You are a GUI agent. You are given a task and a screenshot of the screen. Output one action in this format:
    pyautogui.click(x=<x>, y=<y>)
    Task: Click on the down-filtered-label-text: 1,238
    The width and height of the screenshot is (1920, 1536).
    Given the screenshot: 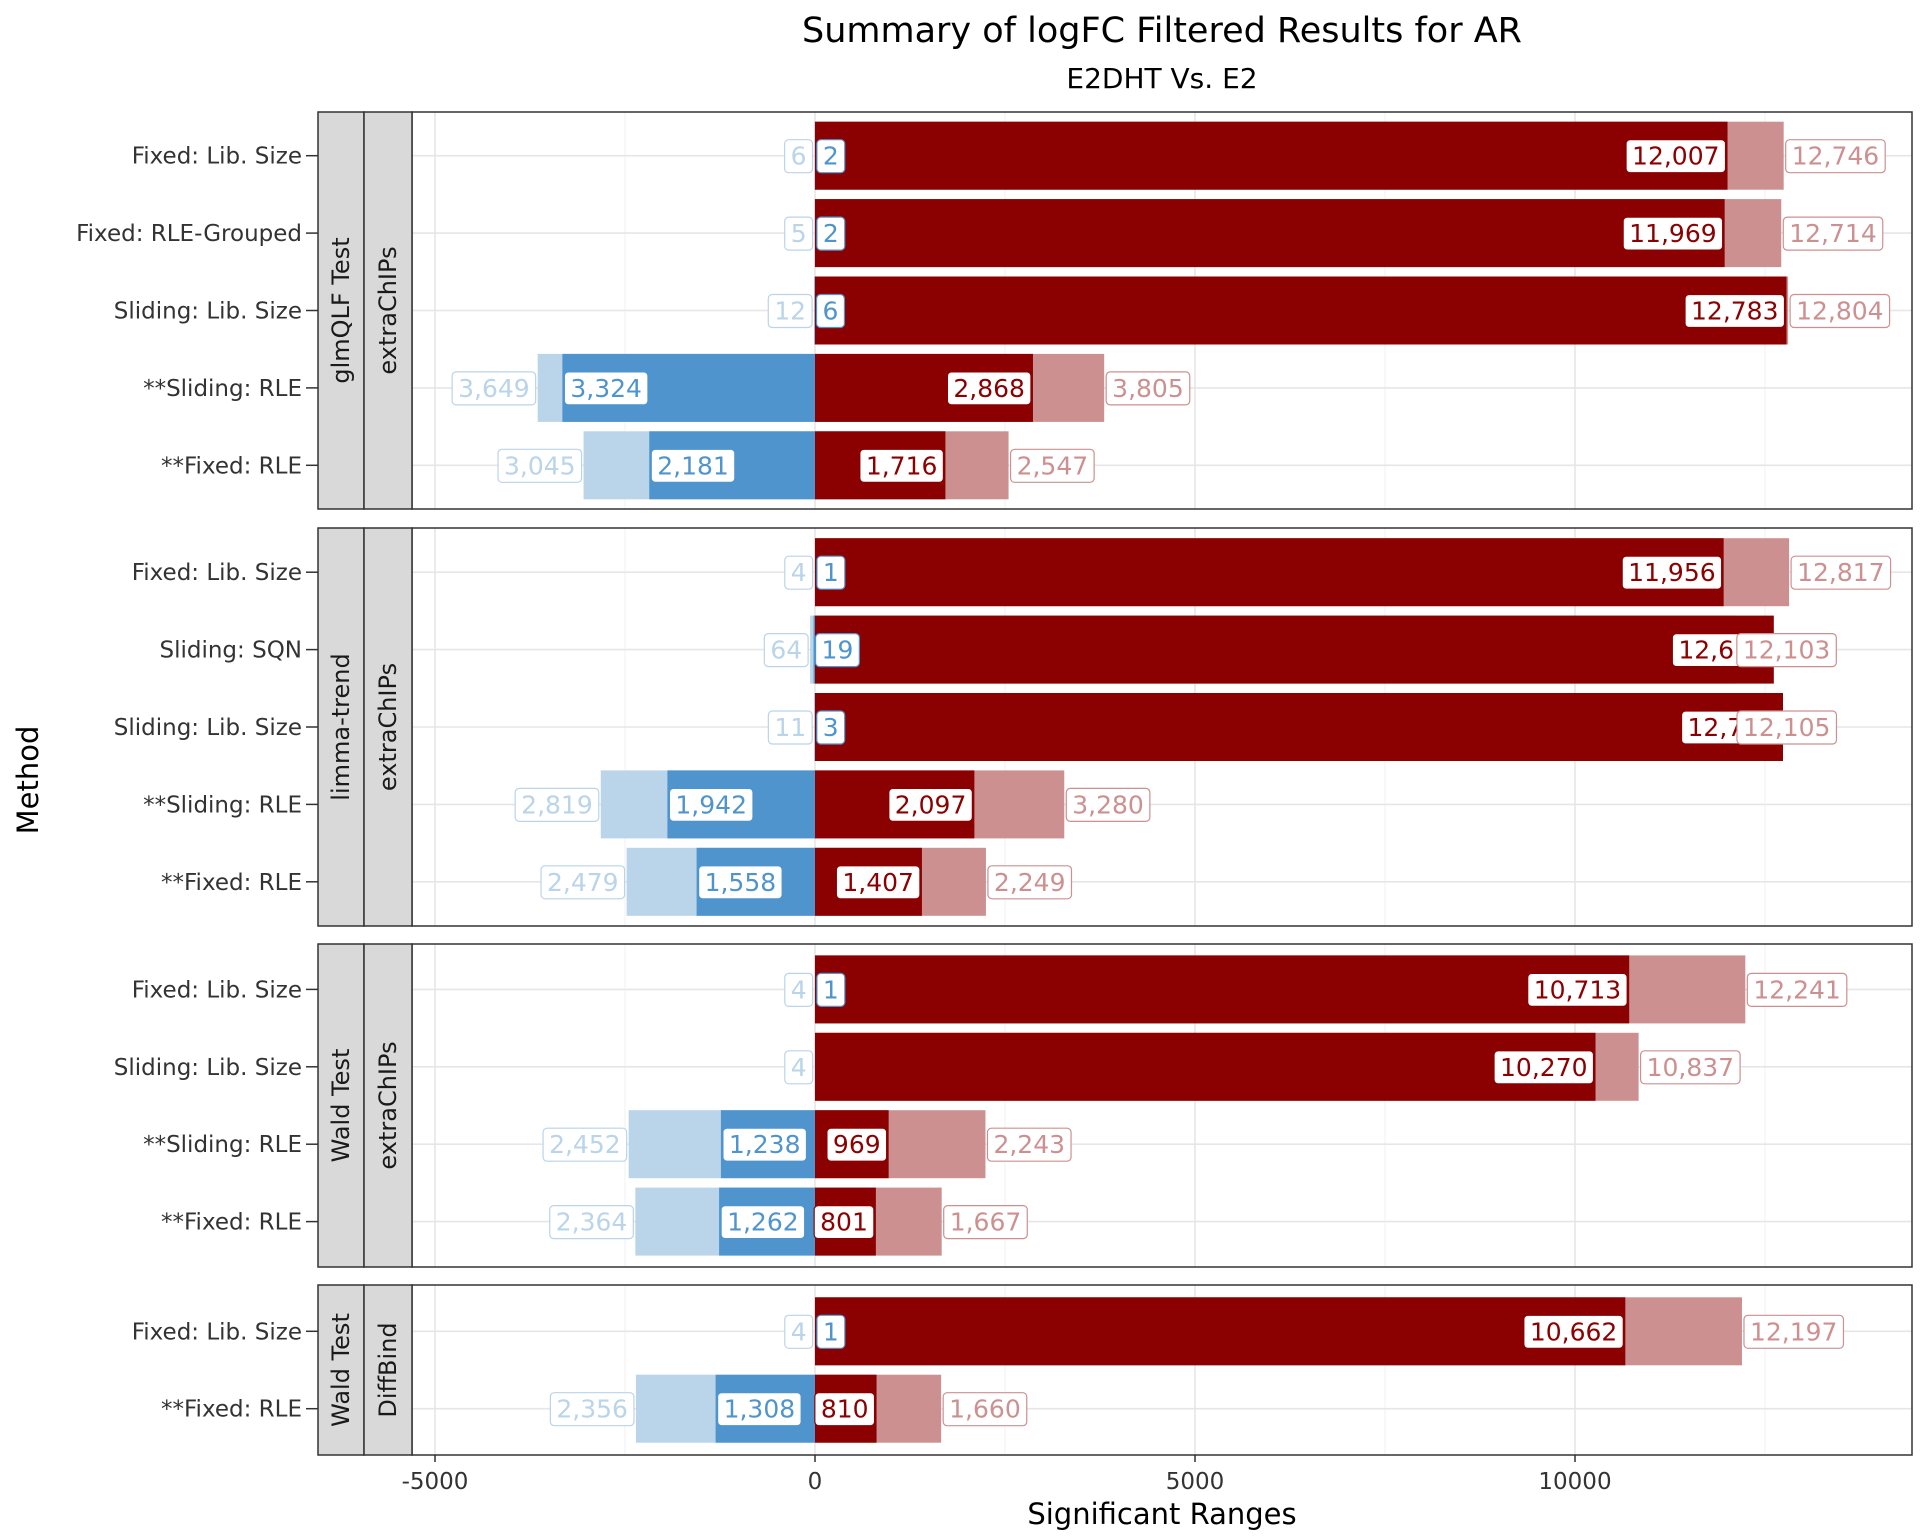 What is the action you would take?
    pyautogui.click(x=765, y=1144)
    